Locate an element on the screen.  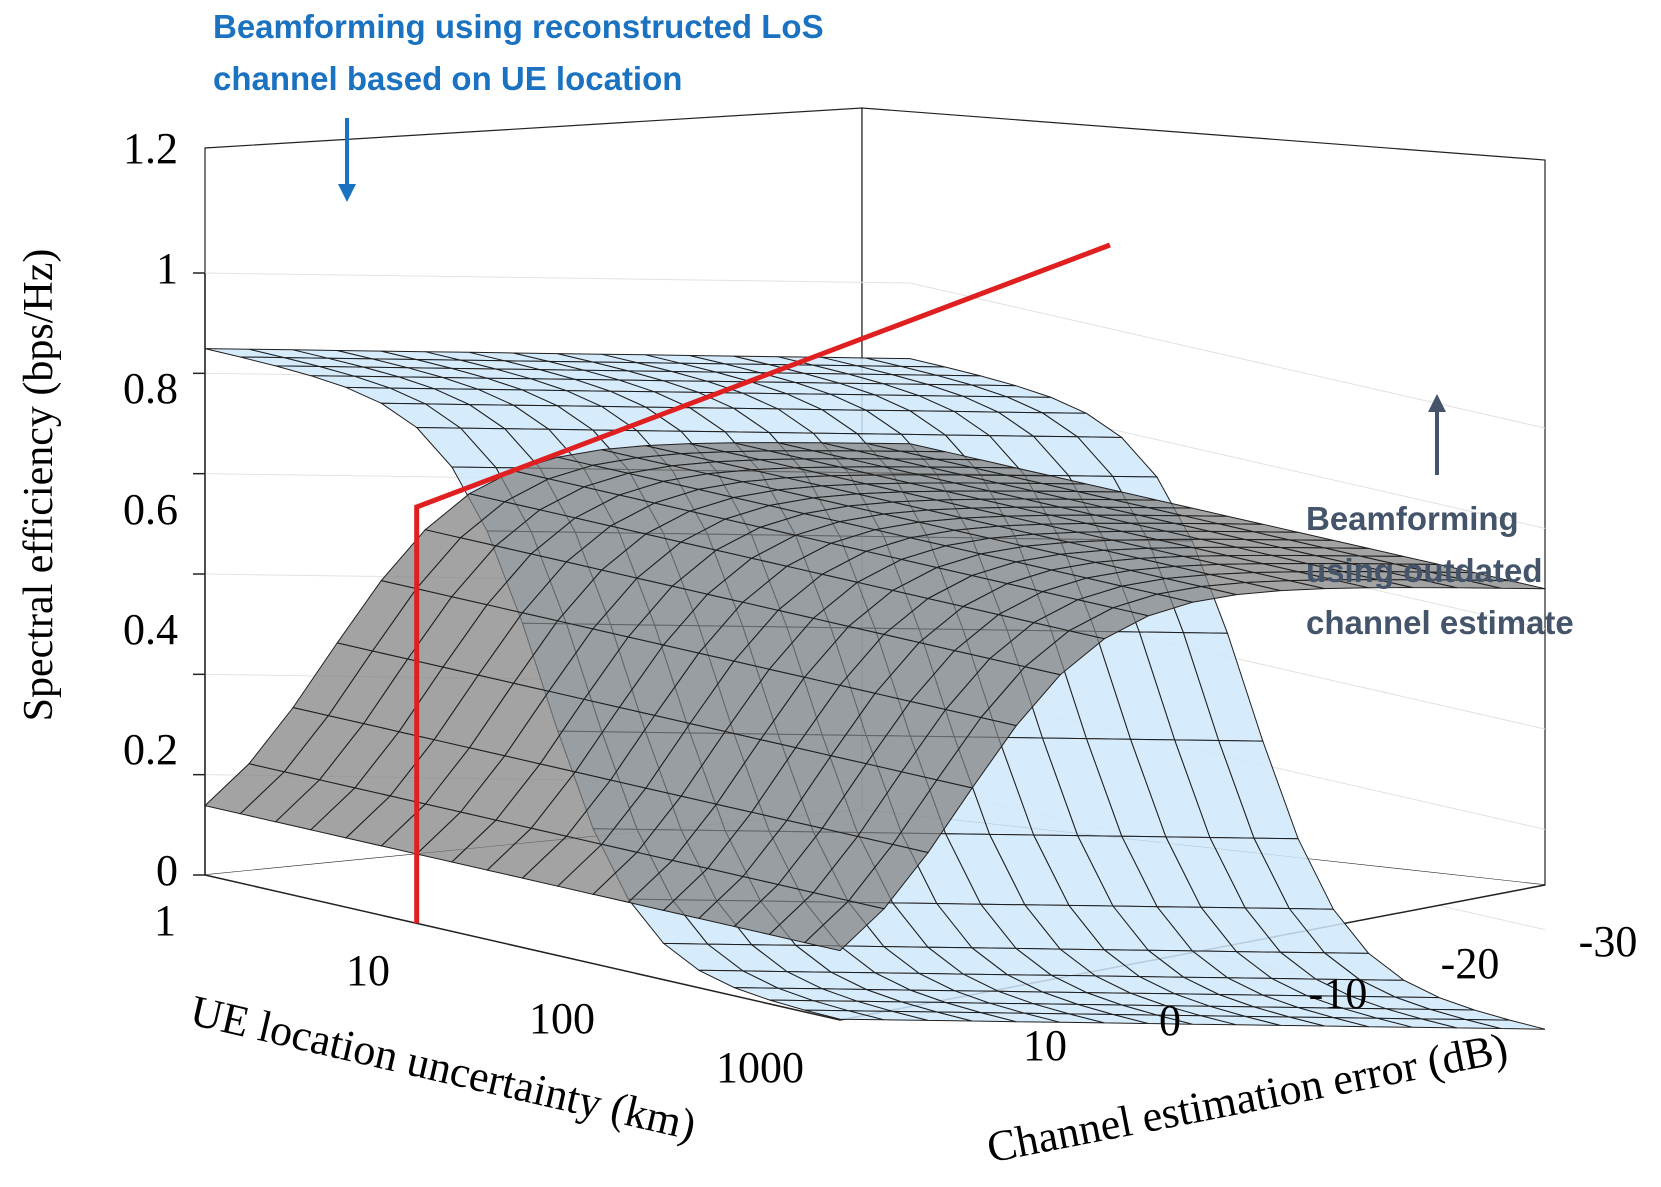
x-tick-label: 1 is located at coordinates (165, 920).